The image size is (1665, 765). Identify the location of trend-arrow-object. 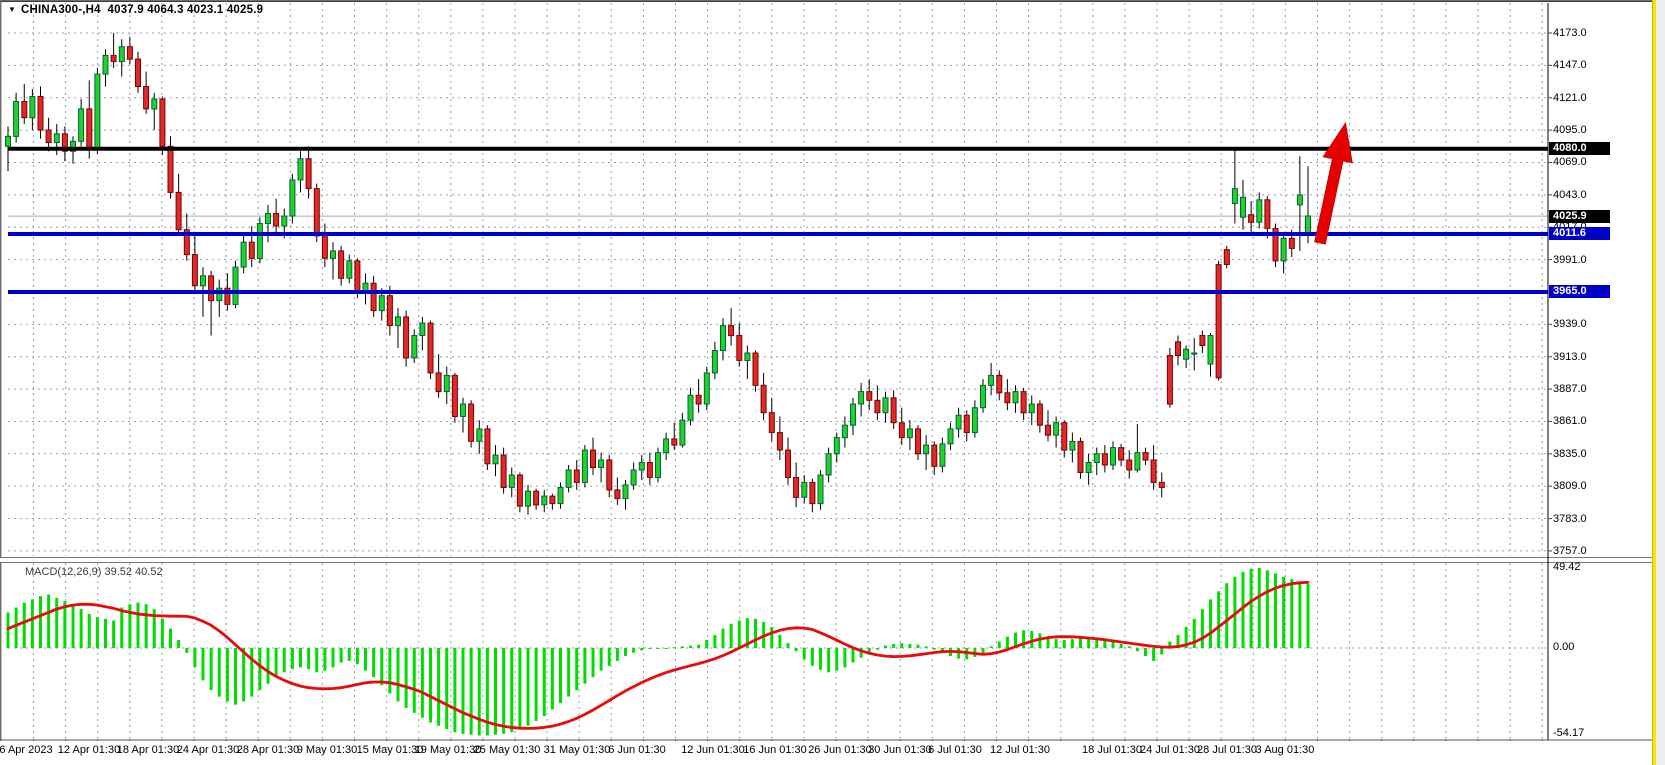
(1333, 183).